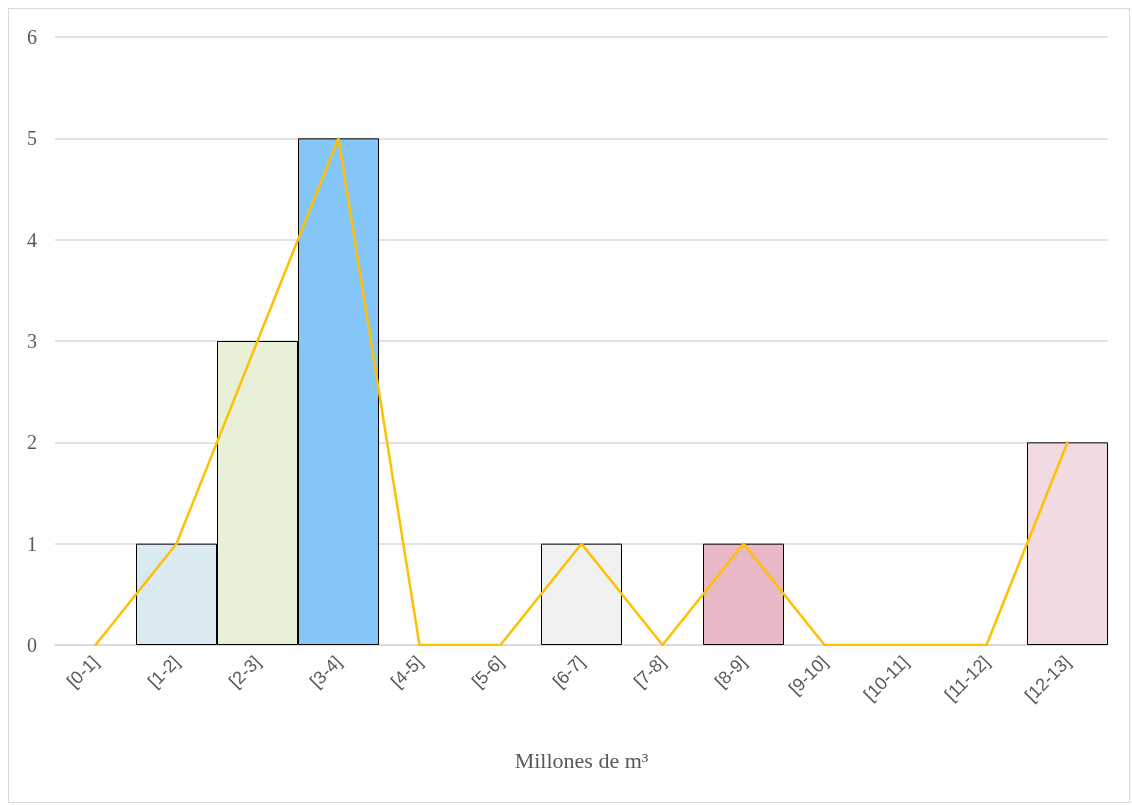 Image resolution: width=1132 pixels, height=805 pixels. What do you see at coordinates (32, 37) in the screenshot?
I see `y-tick-label: 6` at bounding box center [32, 37].